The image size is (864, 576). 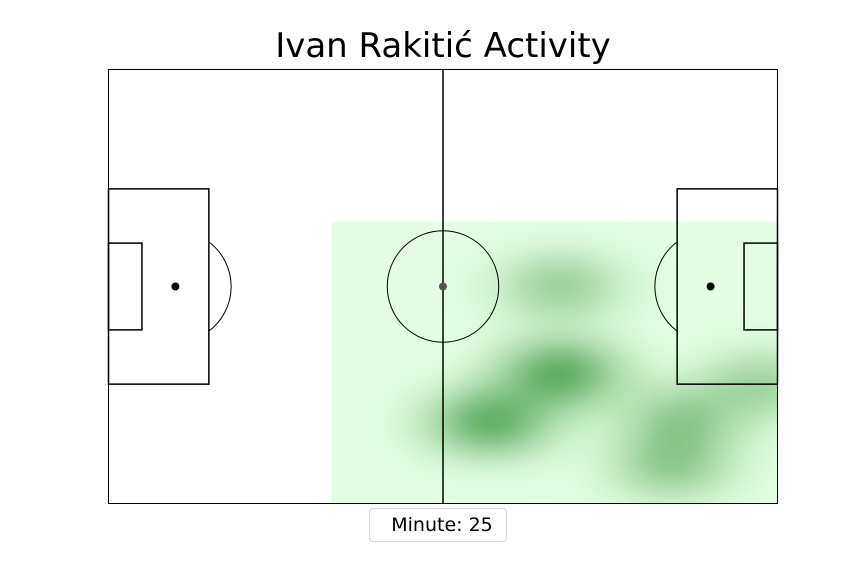 I want to click on minute-slider-label: Minute: 25, so click(x=438, y=525).